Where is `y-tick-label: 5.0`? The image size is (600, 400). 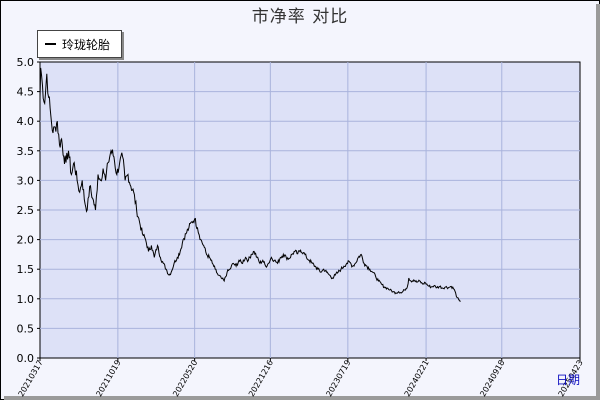 y-tick-label: 5.0 is located at coordinates (26, 62).